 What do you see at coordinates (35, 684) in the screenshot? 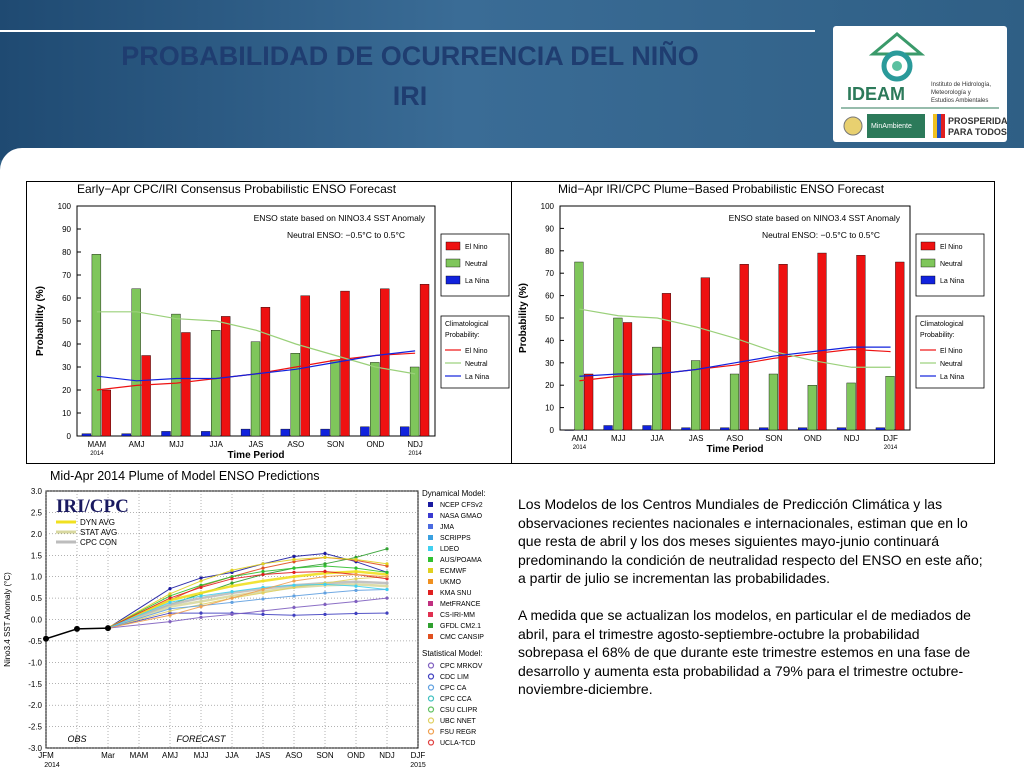
I see `plume-y-tick-label: -1.5` at bounding box center [35, 684].